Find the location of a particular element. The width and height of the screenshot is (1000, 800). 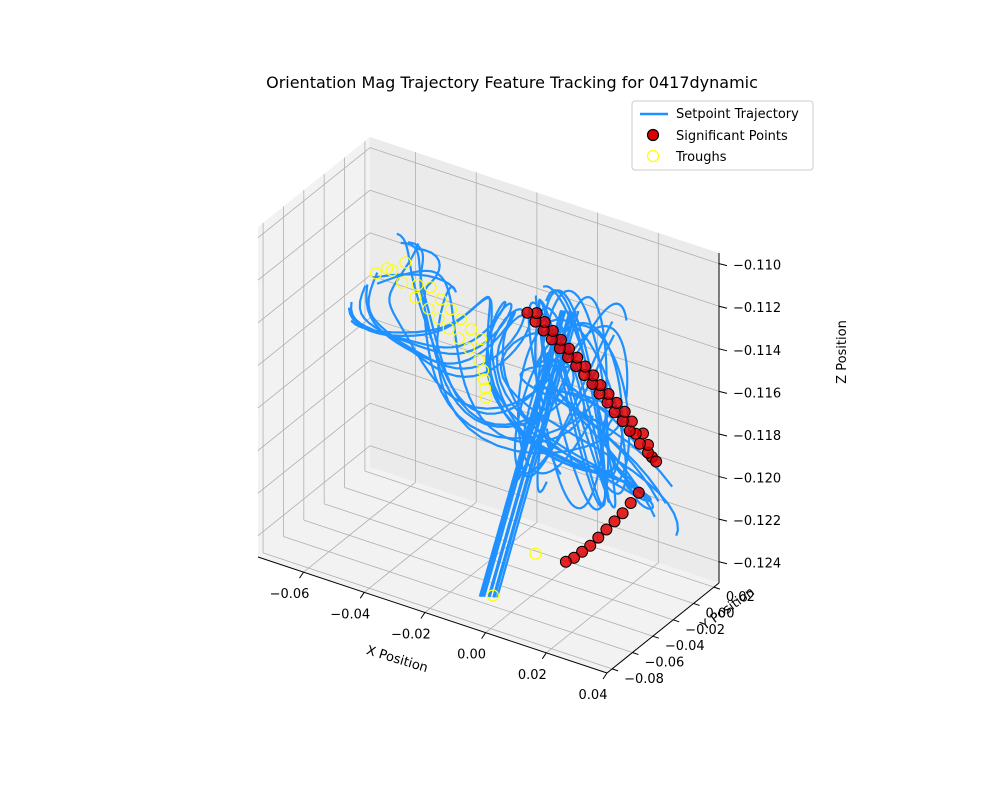

y-tick-label: 0.02 is located at coordinates (740, 597).